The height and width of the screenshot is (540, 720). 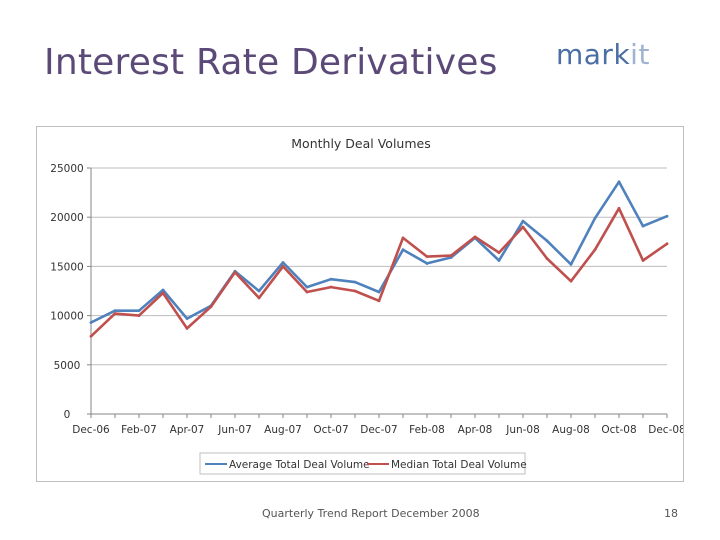 I want to click on markit-logo: markit, so click(x=603, y=54).